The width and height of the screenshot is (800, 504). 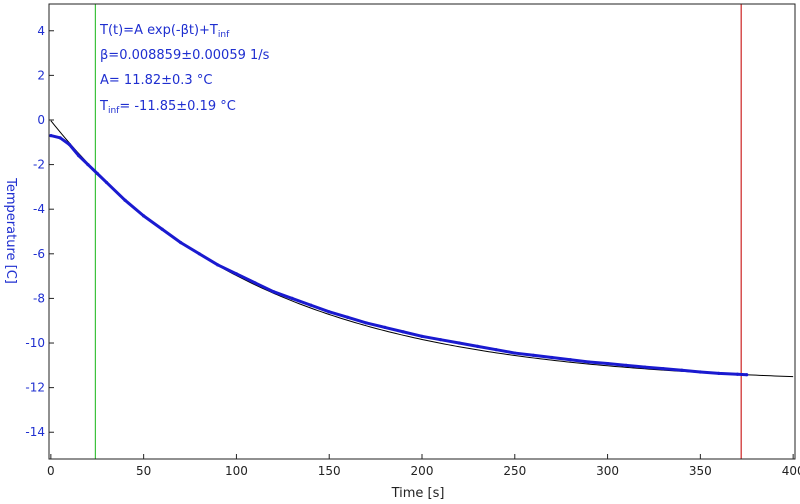 I want to click on fit-tinf: Tinf= -11.85±0.19 °C, so click(x=167, y=107).